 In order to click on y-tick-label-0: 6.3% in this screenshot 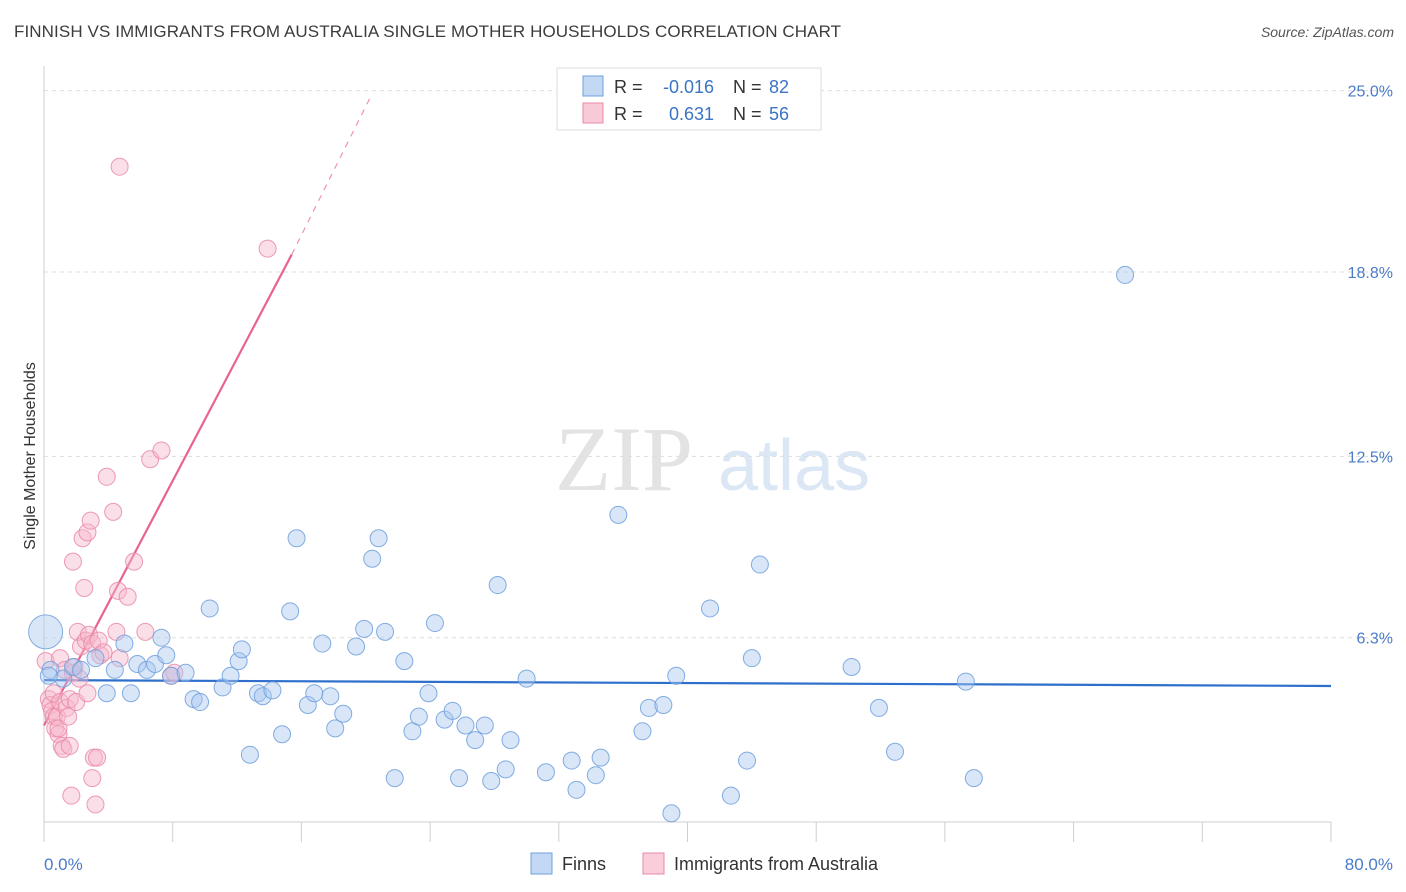, I will do `click(1375, 639)`.